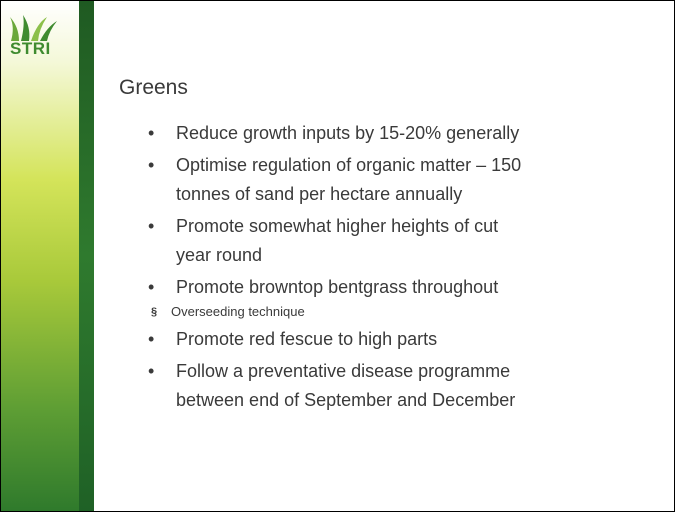  Describe the element at coordinates (337, 287) in the screenshot. I see `bullet-line: Promote browntop bentgrass throughout` at that location.